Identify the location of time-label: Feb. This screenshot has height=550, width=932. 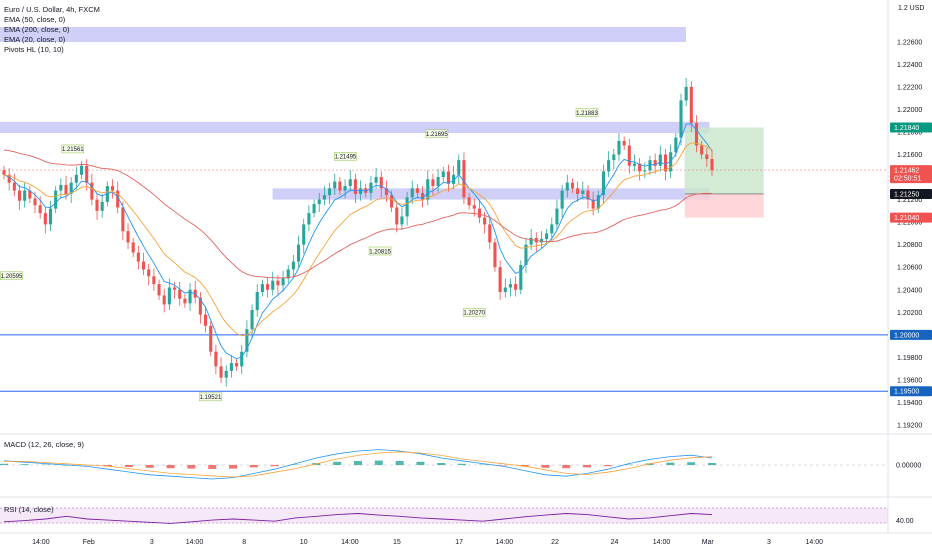
(89, 542).